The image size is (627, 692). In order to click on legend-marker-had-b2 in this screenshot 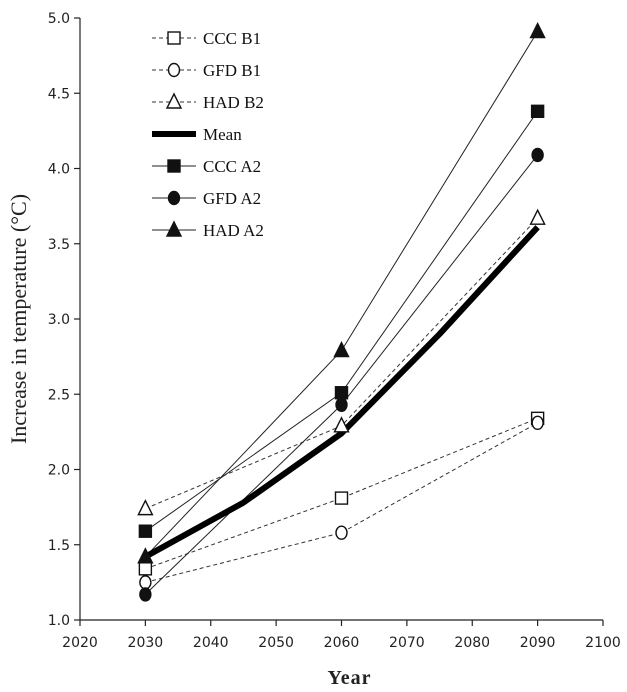, I will do `click(174, 100)`.